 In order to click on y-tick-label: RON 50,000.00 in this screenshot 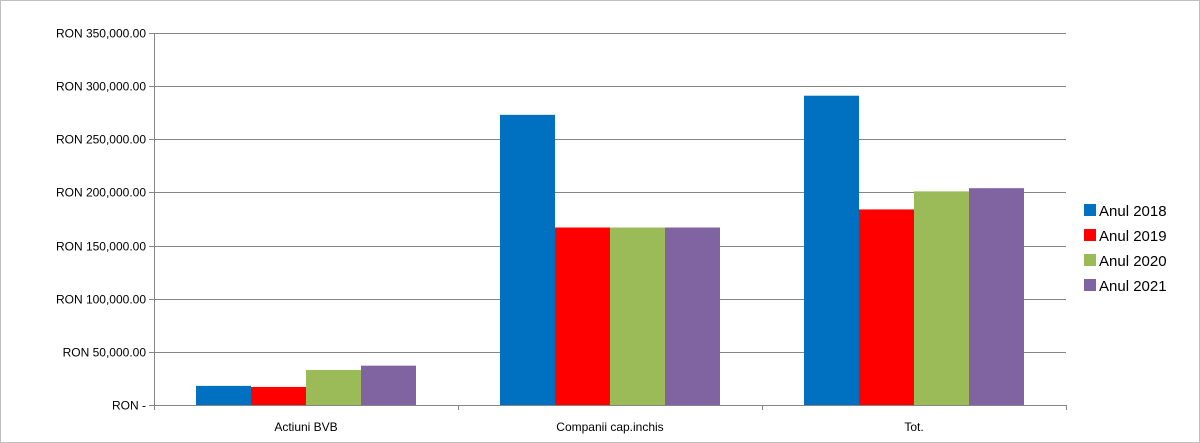, I will do `click(105, 353)`.